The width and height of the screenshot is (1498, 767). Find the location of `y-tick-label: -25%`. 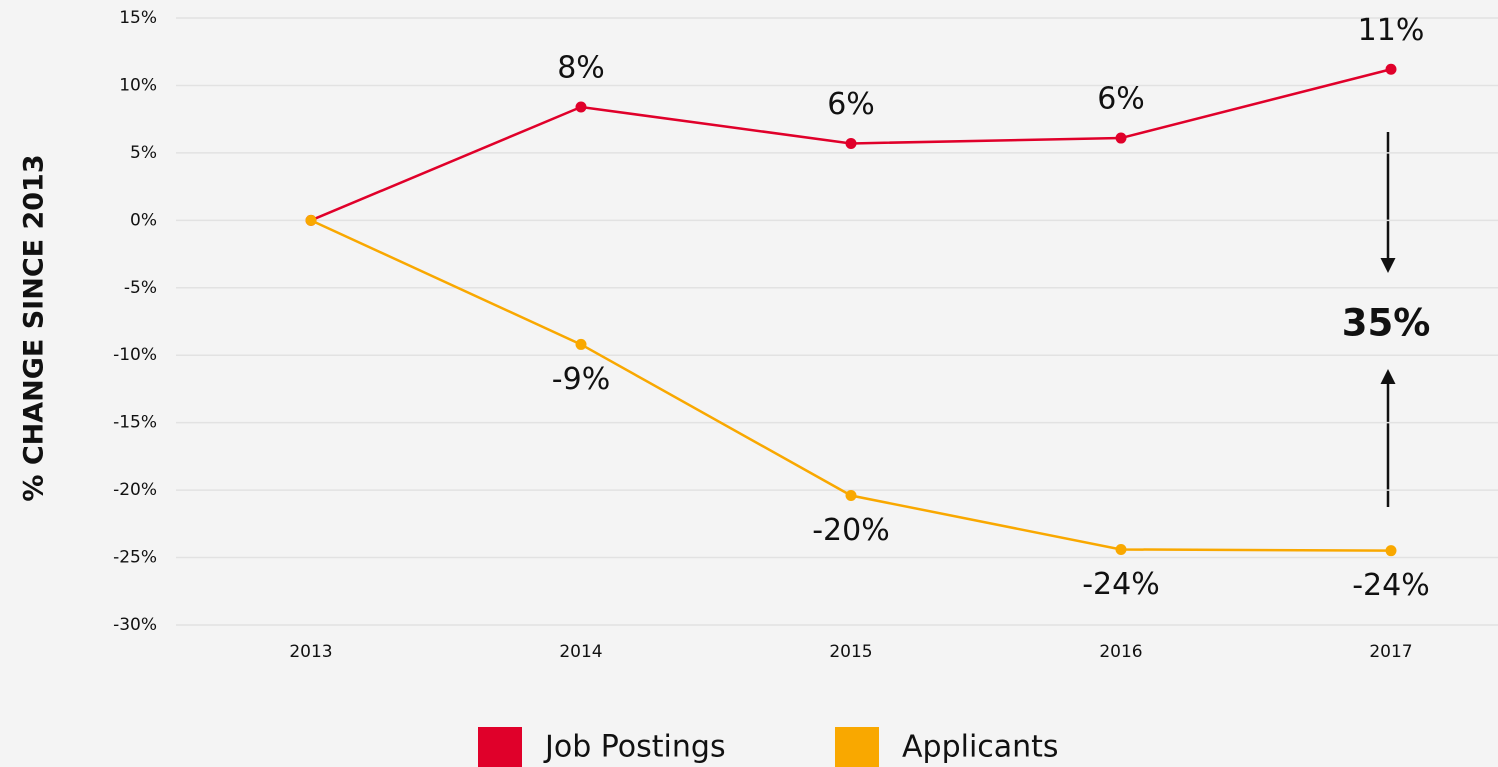

y-tick-label: -25% is located at coordinates (135, 558).